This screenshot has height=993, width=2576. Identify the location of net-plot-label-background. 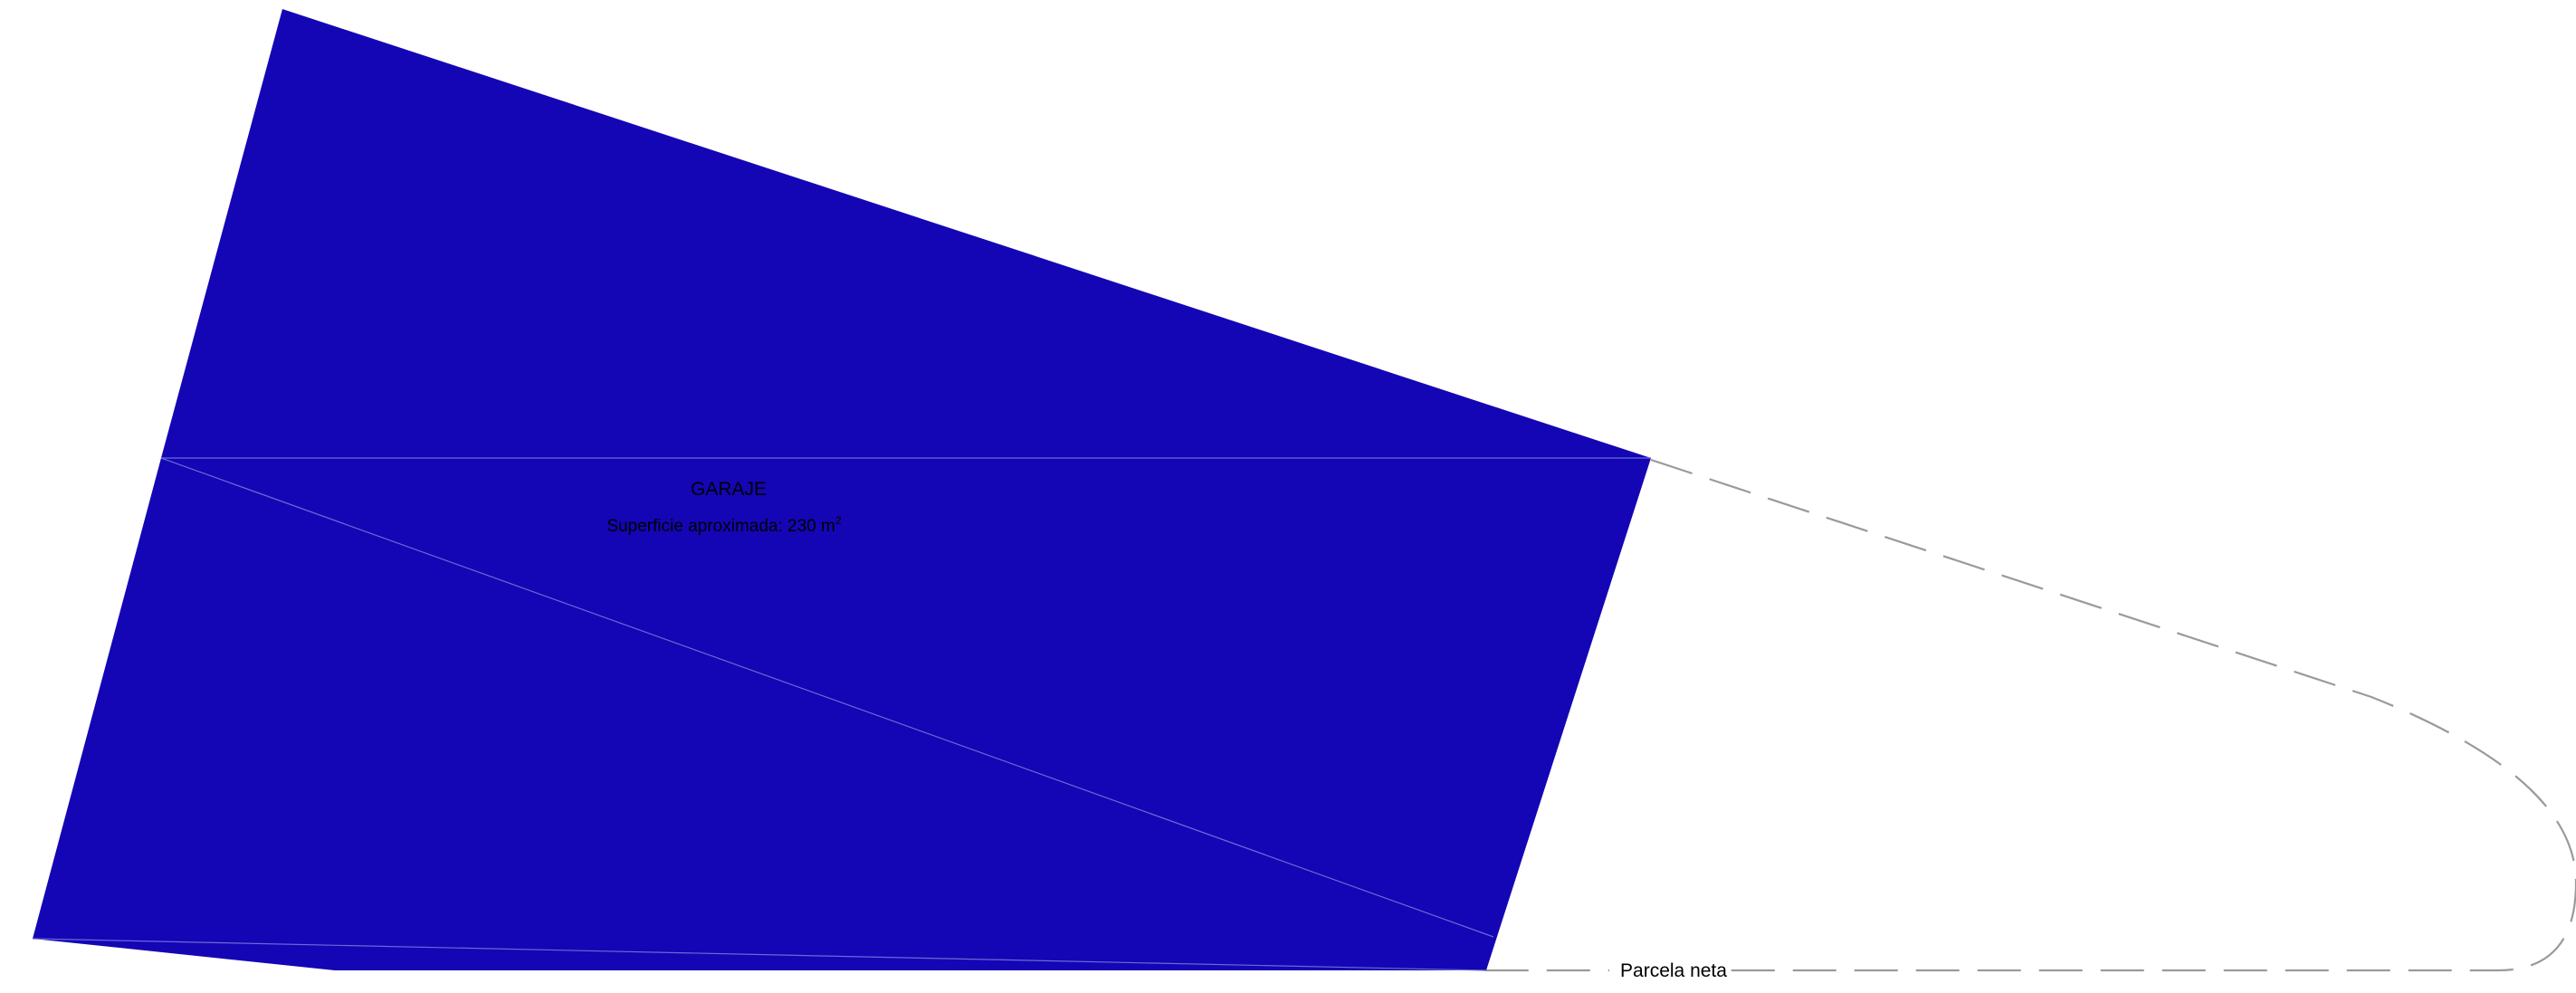
(1670, 972).